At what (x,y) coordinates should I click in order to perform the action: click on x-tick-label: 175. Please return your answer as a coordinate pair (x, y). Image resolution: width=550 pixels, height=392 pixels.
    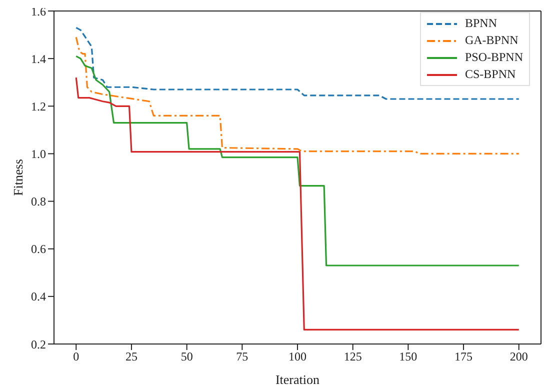
    Looking at the image, I should click on (463, 357).